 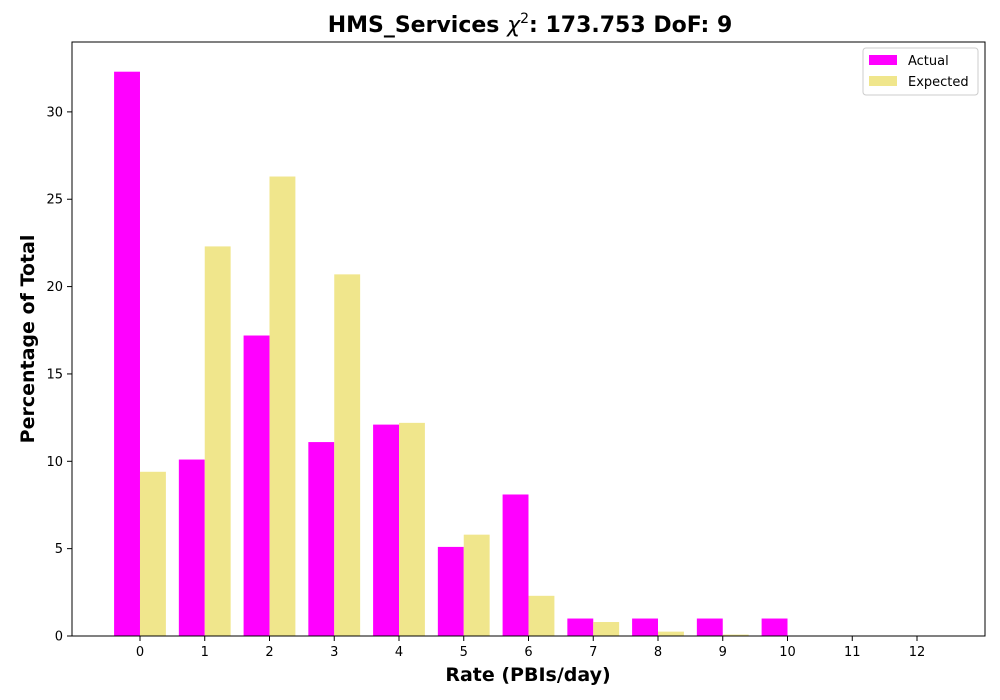 I want to click on x-tick-label: 2, so click(x=269, y=652).